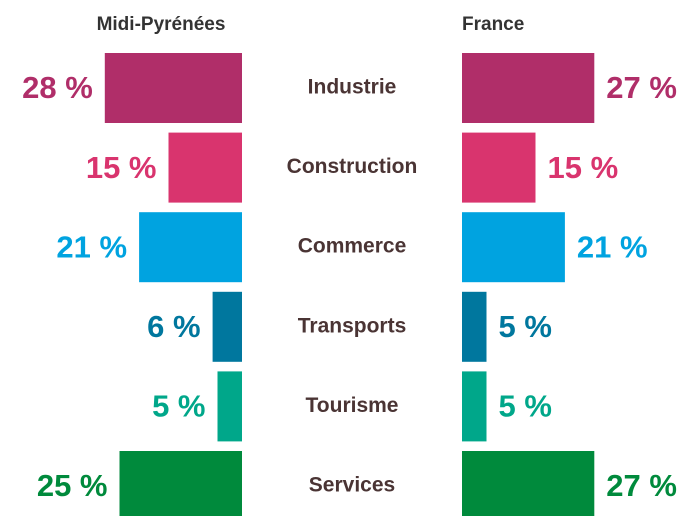  I want to click on value-label: 28 %, so click(57, 87).